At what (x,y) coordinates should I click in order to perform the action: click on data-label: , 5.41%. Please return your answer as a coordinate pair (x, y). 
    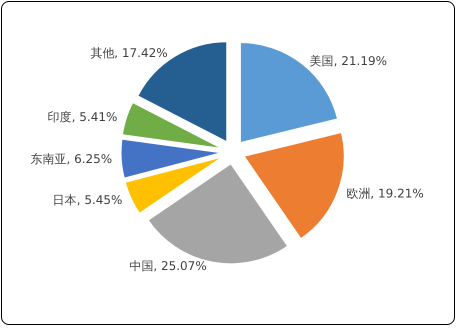
    Looking at the image, I should click on (95, 117).